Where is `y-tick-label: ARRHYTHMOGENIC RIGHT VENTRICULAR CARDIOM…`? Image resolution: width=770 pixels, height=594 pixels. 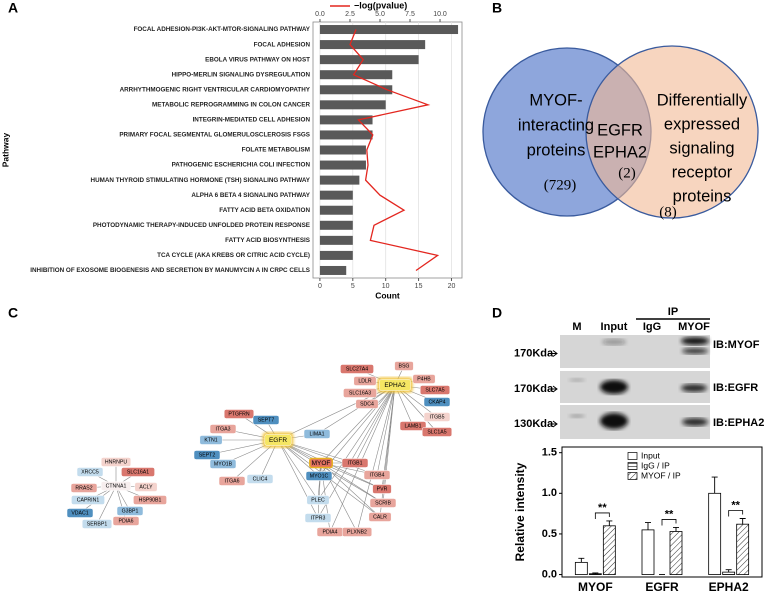
y-tick-label: ARRHYTHMOGENIC RIGHT VENTRICULAR CARDIOM… is located at coordinates (215, 89).